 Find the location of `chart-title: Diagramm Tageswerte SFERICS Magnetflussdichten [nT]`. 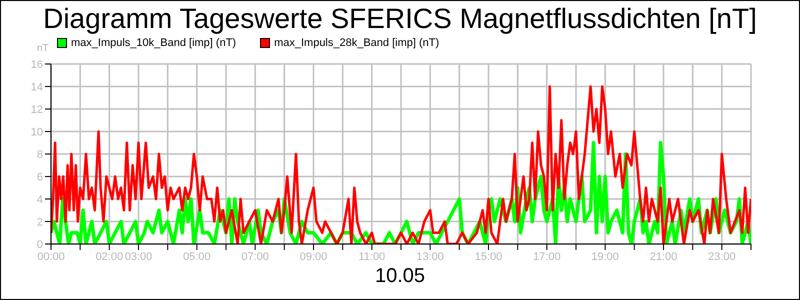

chart-title: Diagramm Tageswerte SFERICS Magnetflussdichten [nT] is located at coordinates (400, 19).